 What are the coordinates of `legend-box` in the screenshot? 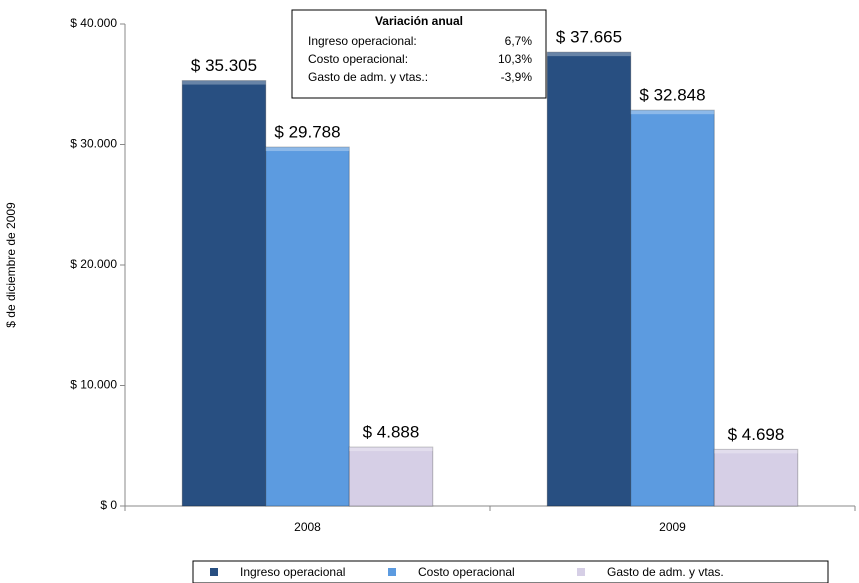 It's located at (510, 571).